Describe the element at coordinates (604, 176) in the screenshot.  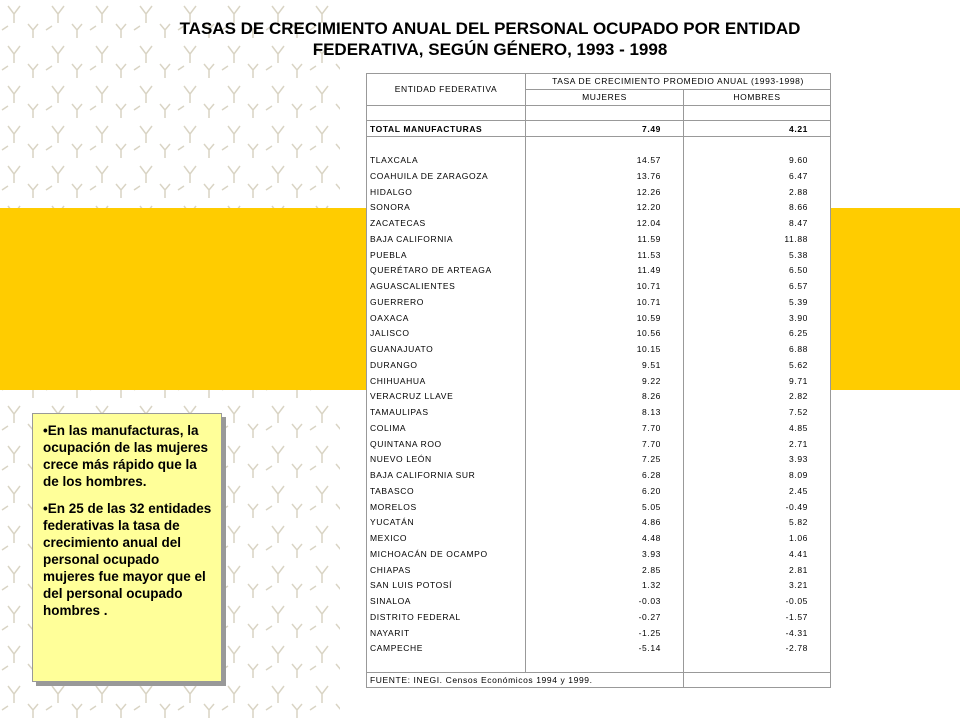
I see `table-cell: 13.76` at that location.